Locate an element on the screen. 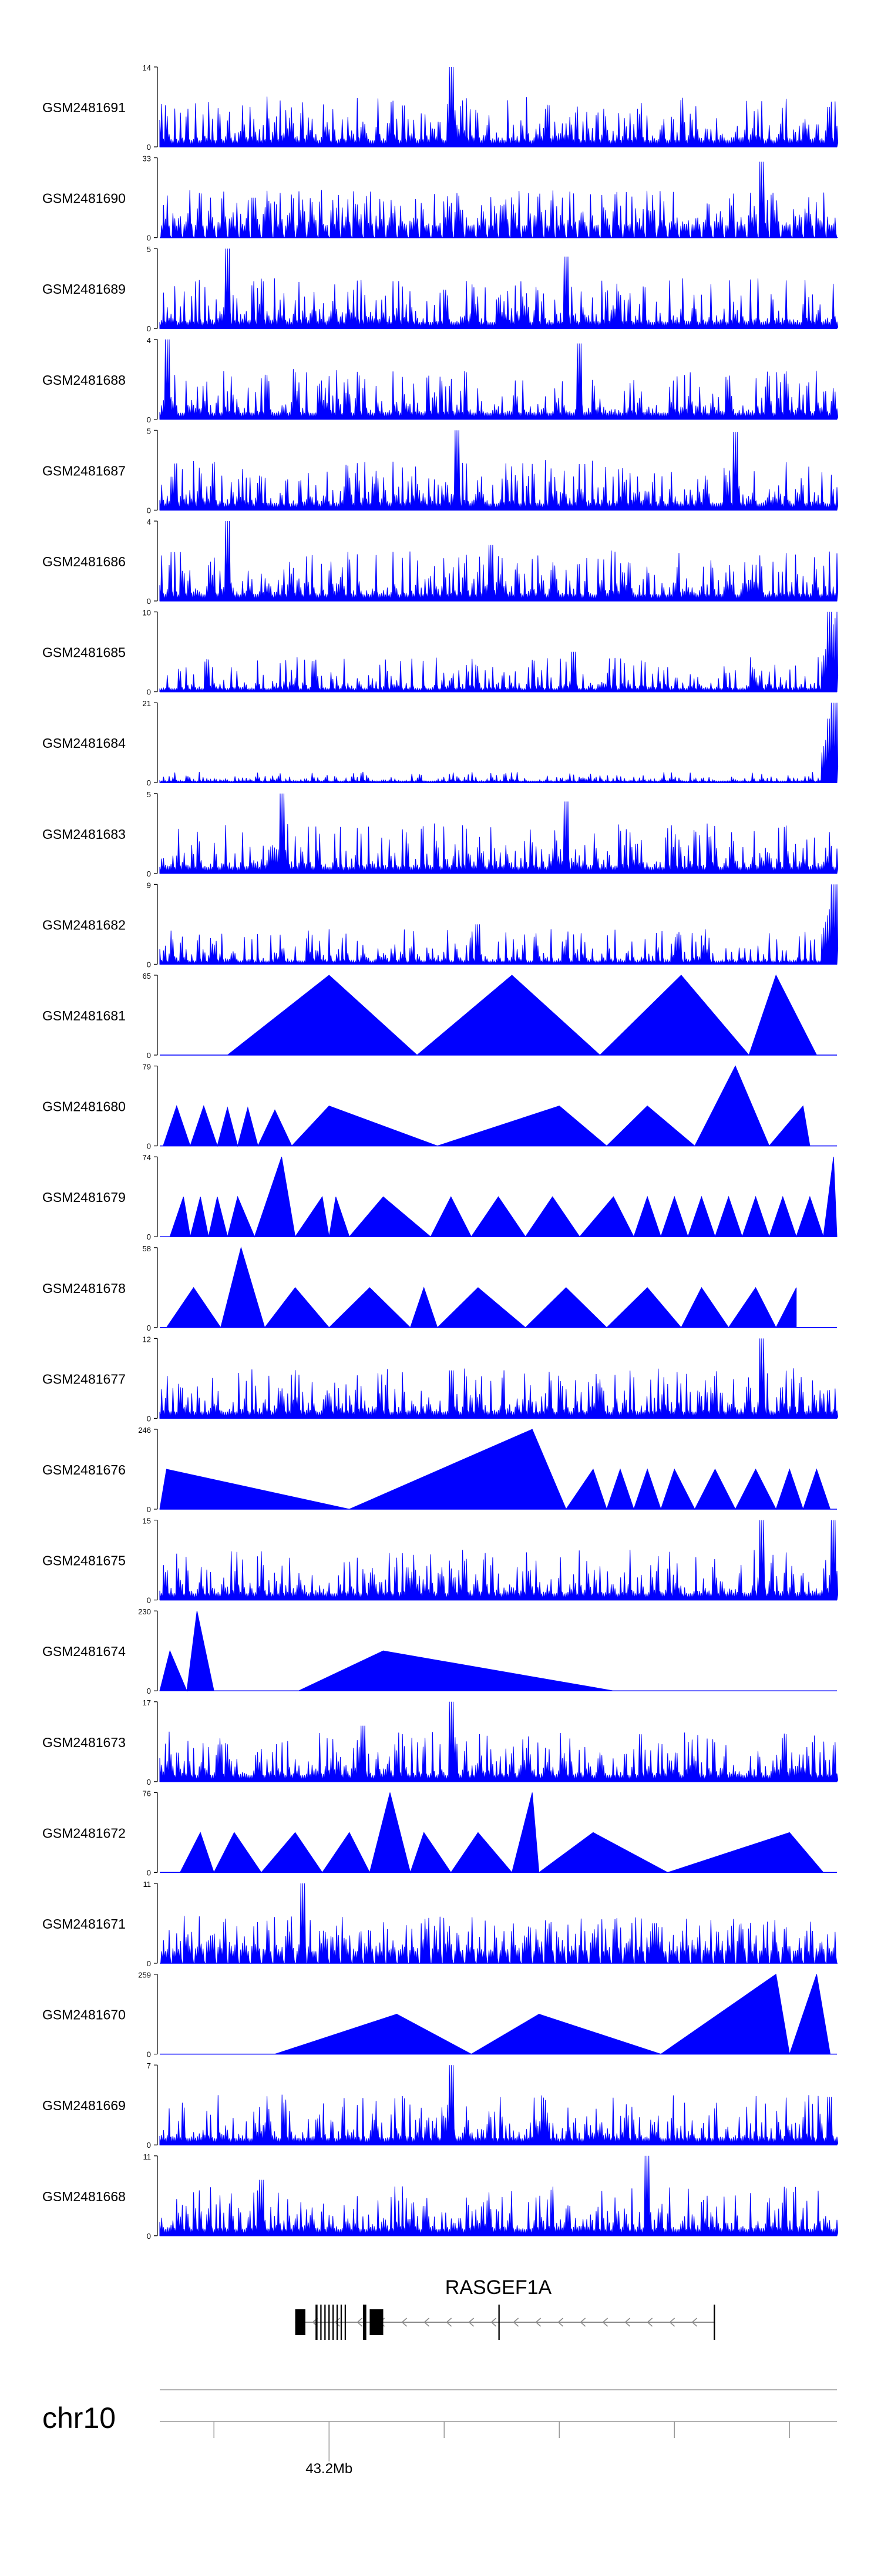 This screenshot has height=2576, width=881. track-GSM2481674: GSM2481674 230 0 is located at coordinates (440, 1651).